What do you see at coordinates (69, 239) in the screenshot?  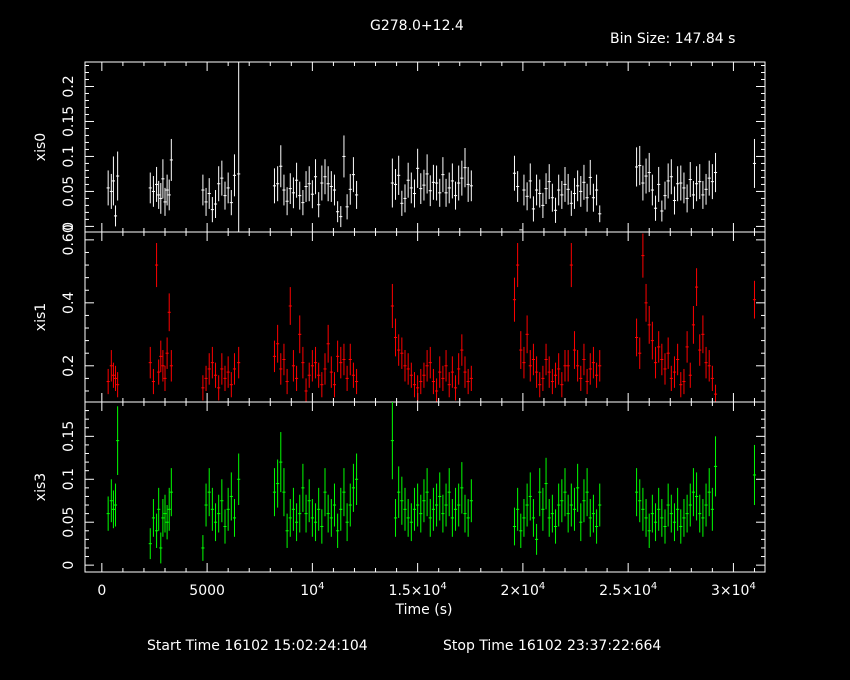 I see `y-tick-label: 0.60` at bounding box center [69, 239].